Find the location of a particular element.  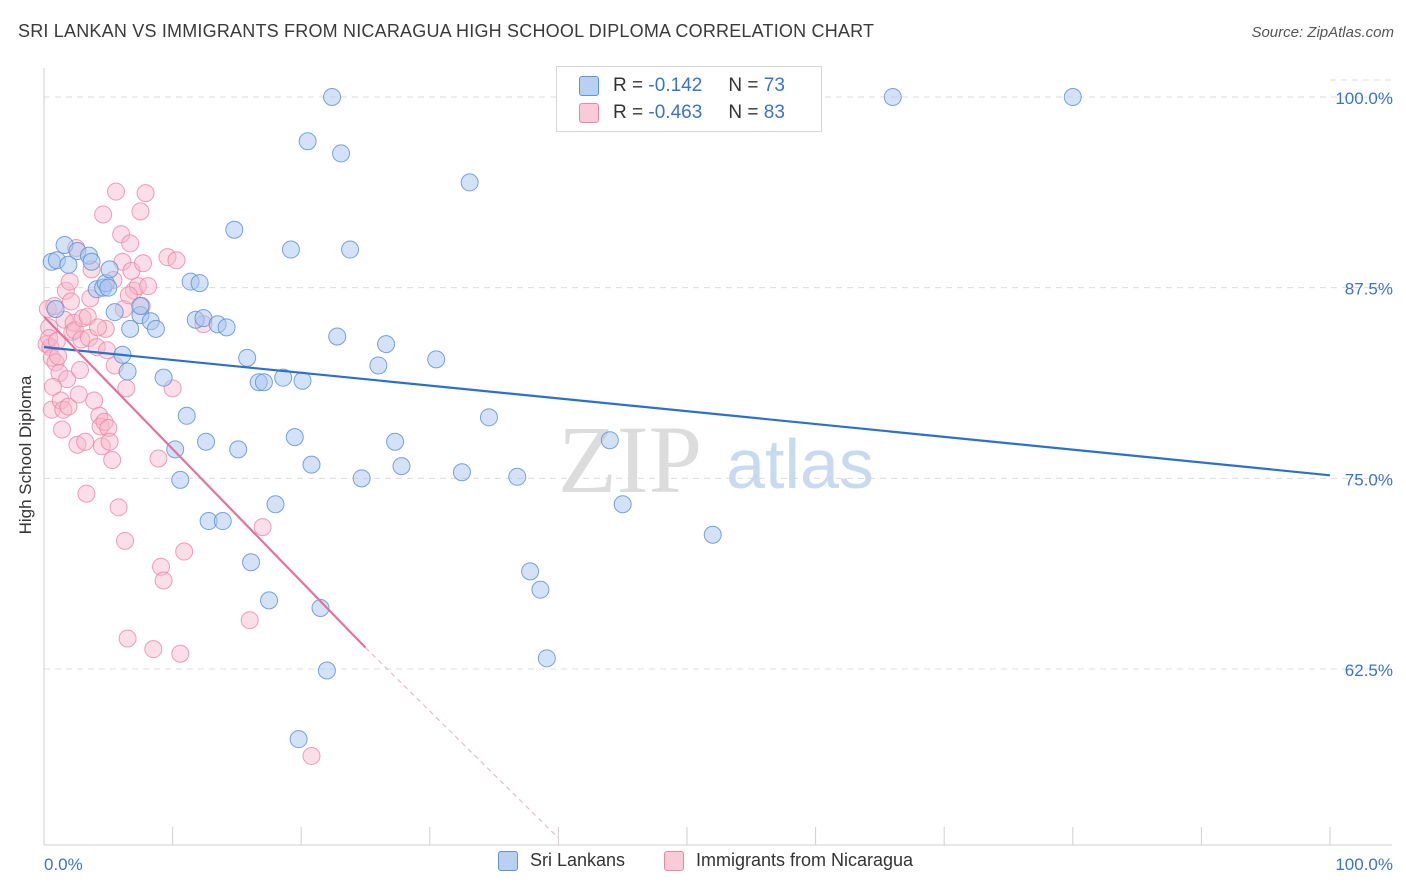

stats-legend: R = -0.142 N = 73 R = -0.463 N = 83 is located at coordinates (689, 99).